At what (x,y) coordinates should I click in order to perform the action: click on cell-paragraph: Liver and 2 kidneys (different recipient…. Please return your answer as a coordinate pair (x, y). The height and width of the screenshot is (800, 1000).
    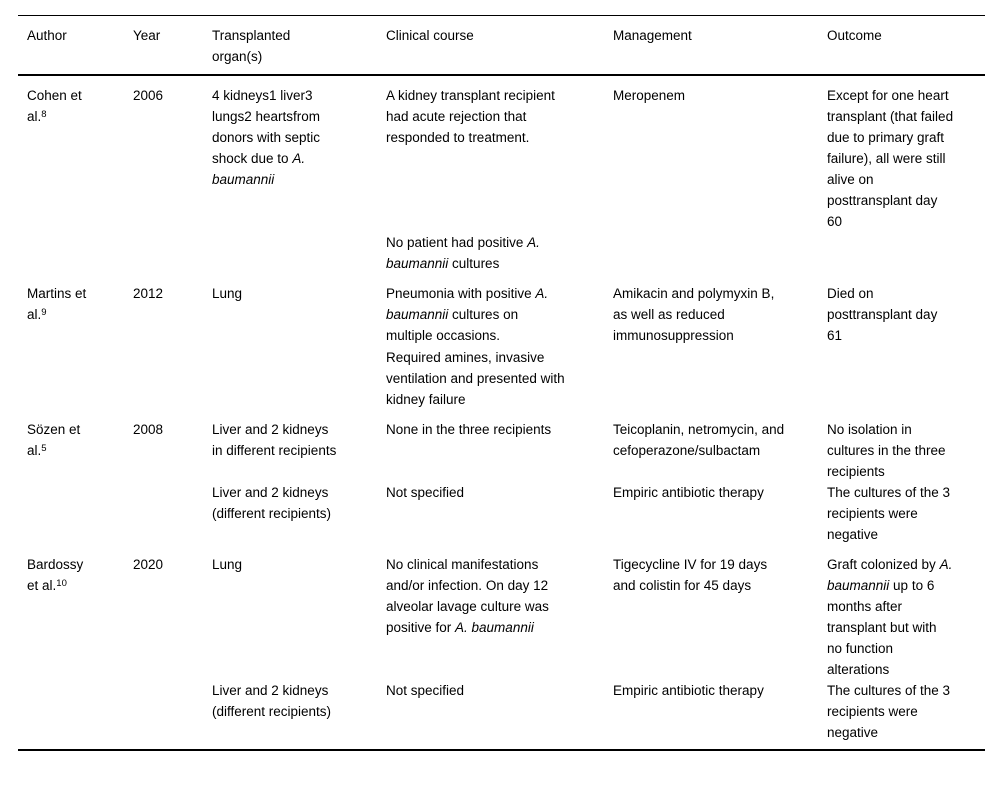
    Looking at the image, I should click on (276, 503).